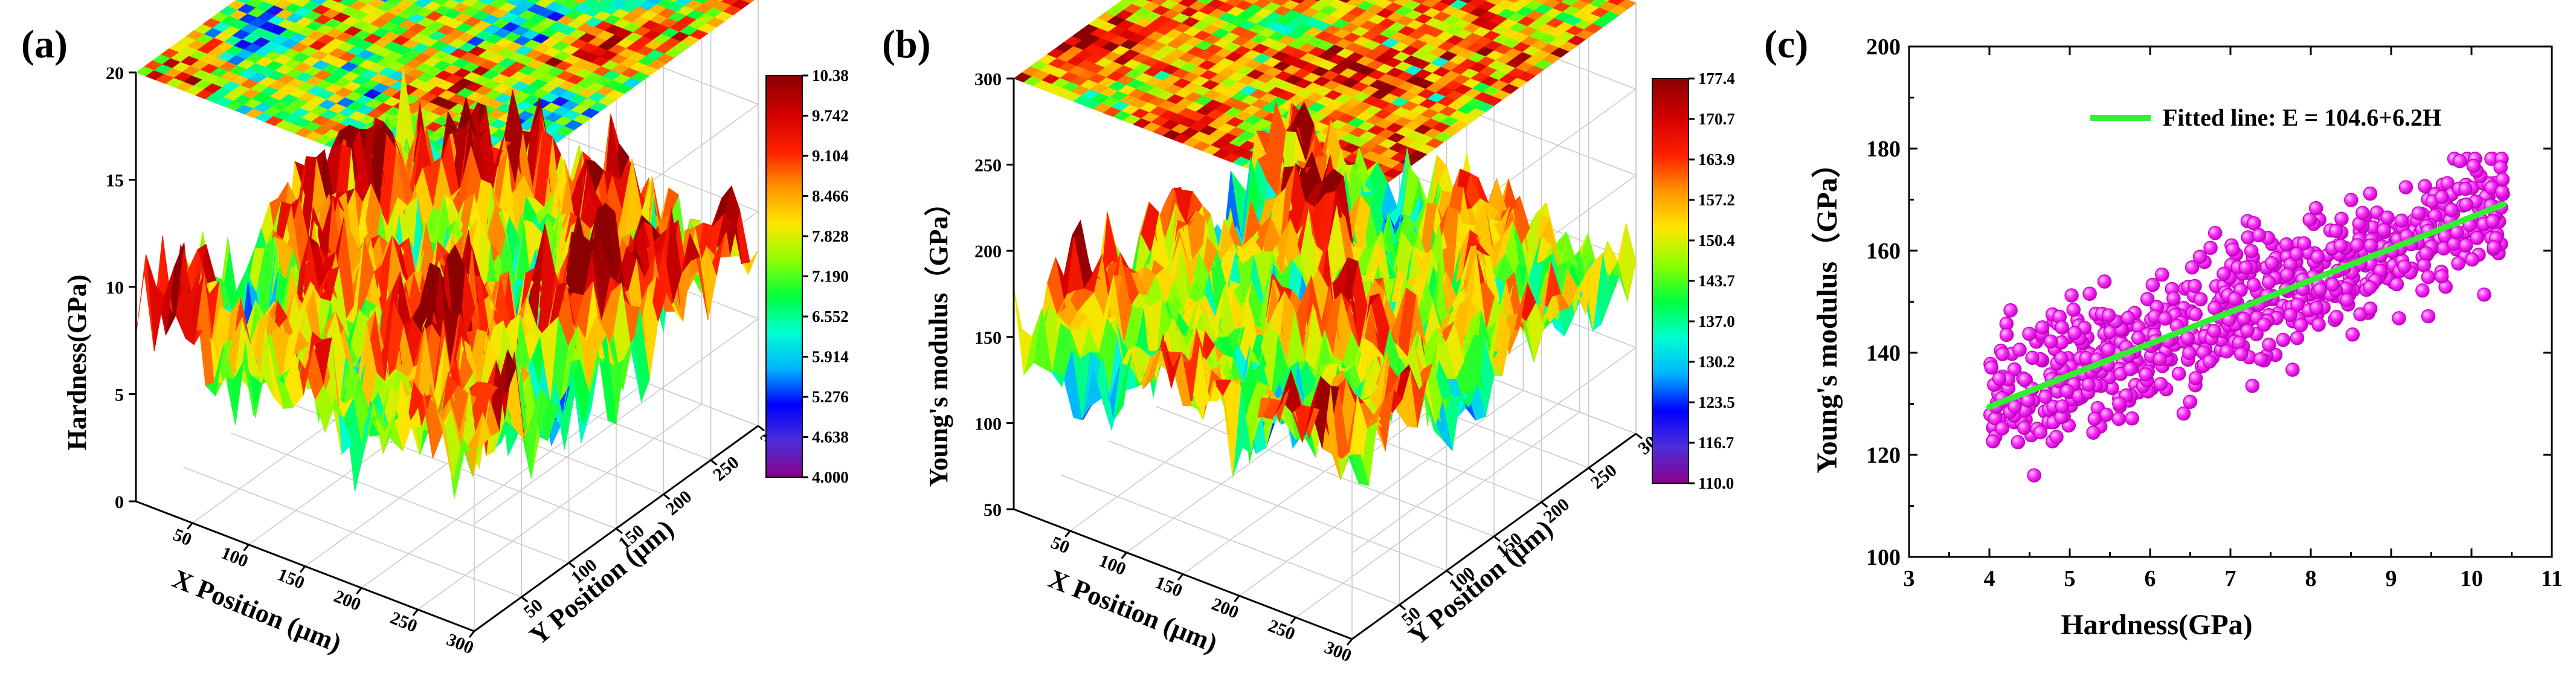 The width and height of the screenshot is (2576, 688). What do you see at coordinates (1716, 443) in the screenshot?
I see `colorbar-label: 116.7` at bounding box center [1716, 443].